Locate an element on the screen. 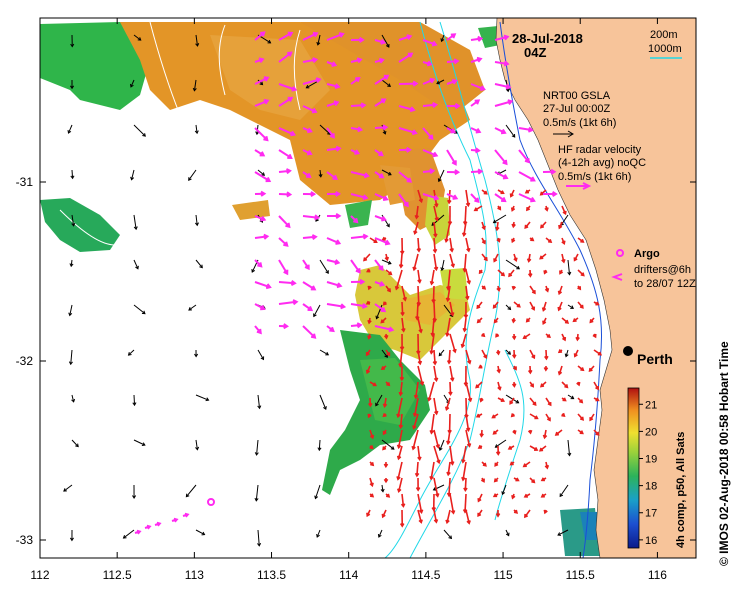 This screenshot has width=739, height=592. x-tick-label: 112.5 is located at coordinates (117, 575).